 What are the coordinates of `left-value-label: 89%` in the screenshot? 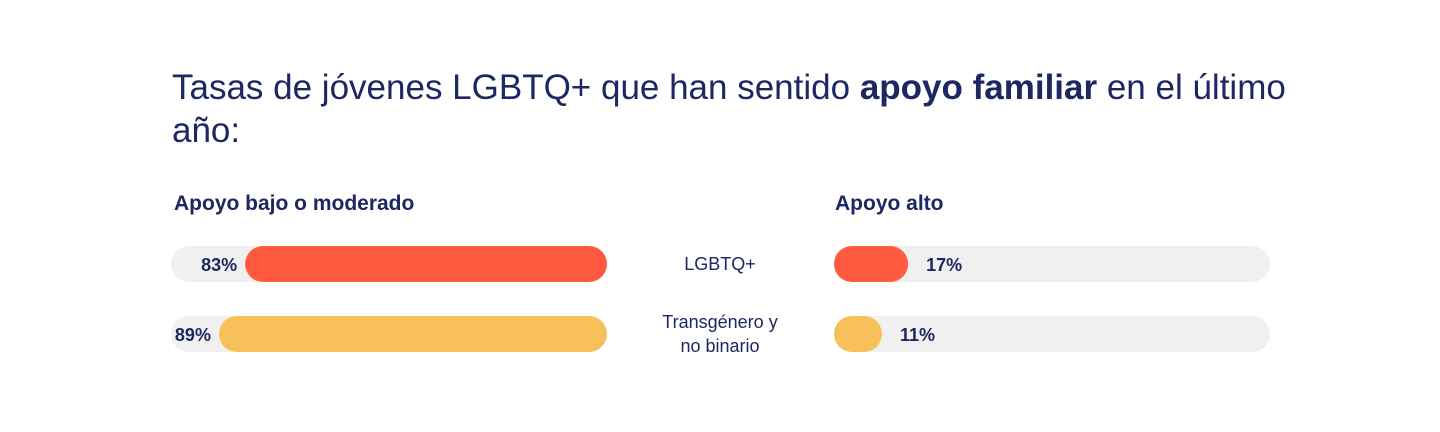 It's located at (193, 335).